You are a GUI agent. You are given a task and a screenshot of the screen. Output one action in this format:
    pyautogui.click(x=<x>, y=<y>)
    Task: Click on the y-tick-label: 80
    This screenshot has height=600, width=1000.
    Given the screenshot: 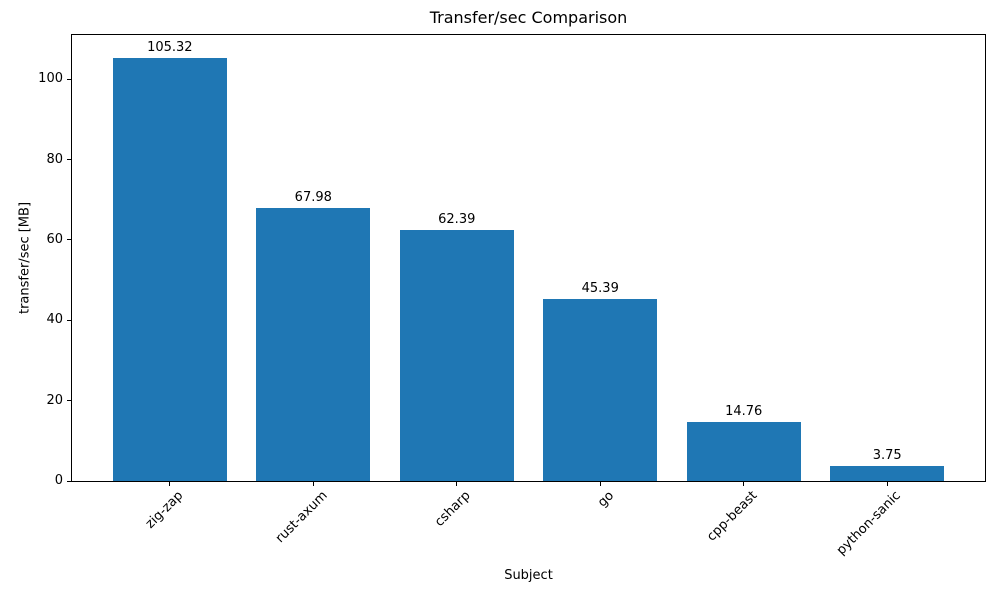 What is the action you would take?
    pyautogui.click(x=54, y=159)
    